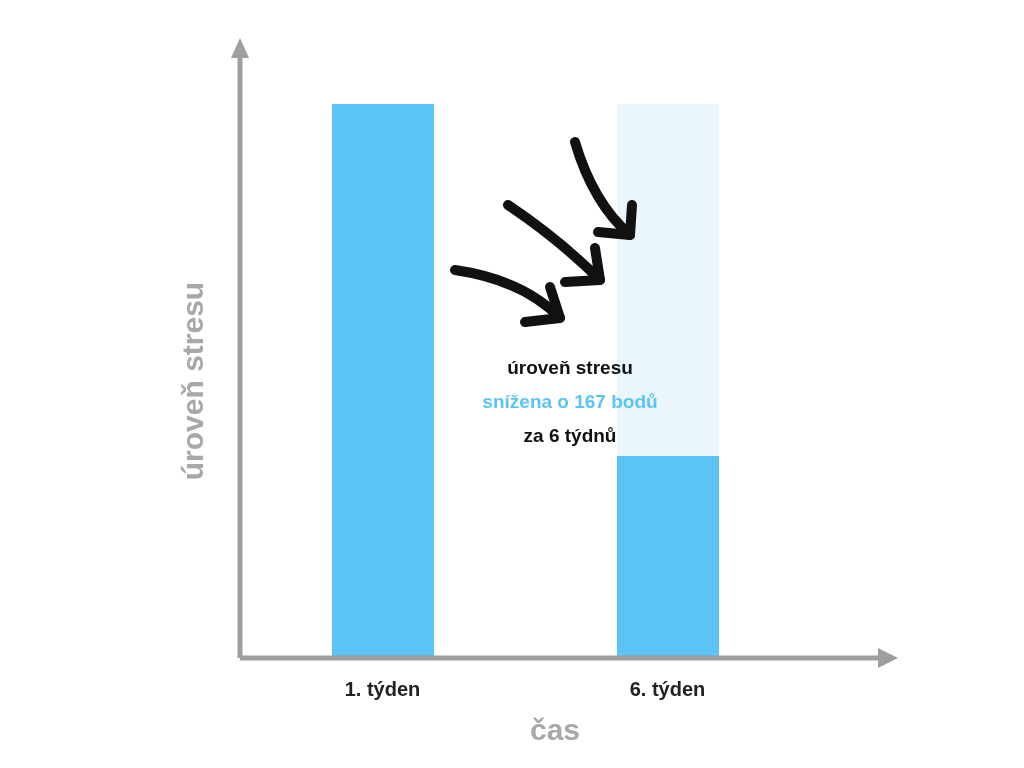  I want to click on x-tick-label: 1. týden, so click(382, 689).